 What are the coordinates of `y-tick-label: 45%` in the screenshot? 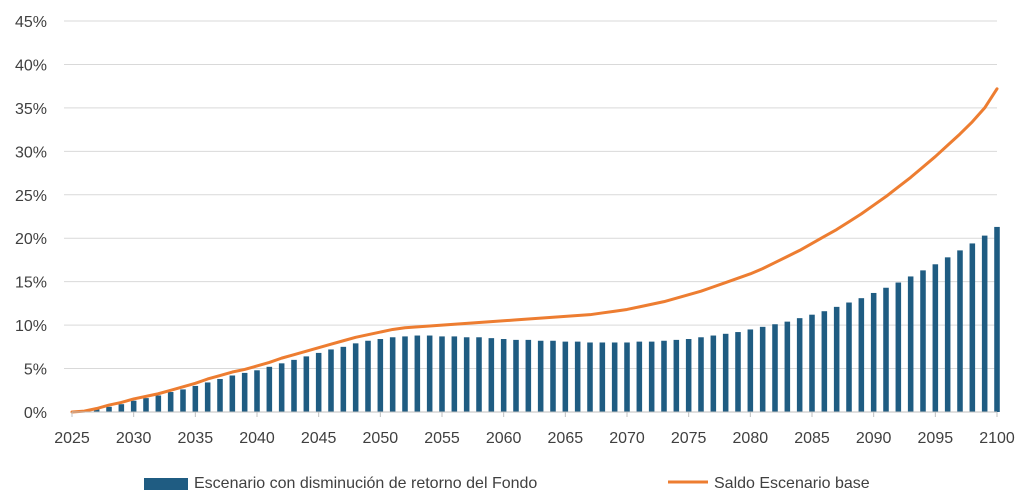 It's located at (31, 22).